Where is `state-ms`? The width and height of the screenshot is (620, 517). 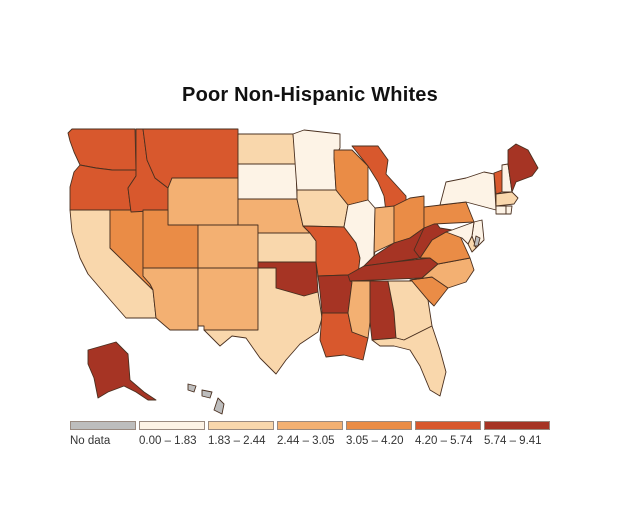 state-ms is located at coordinates (359, 309).